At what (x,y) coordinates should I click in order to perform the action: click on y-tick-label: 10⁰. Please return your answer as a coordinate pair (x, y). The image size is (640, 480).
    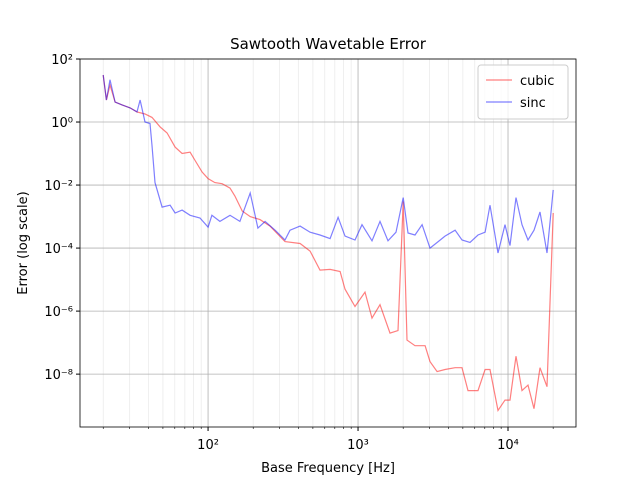
    Looking at the image, I should click on (62, 123).